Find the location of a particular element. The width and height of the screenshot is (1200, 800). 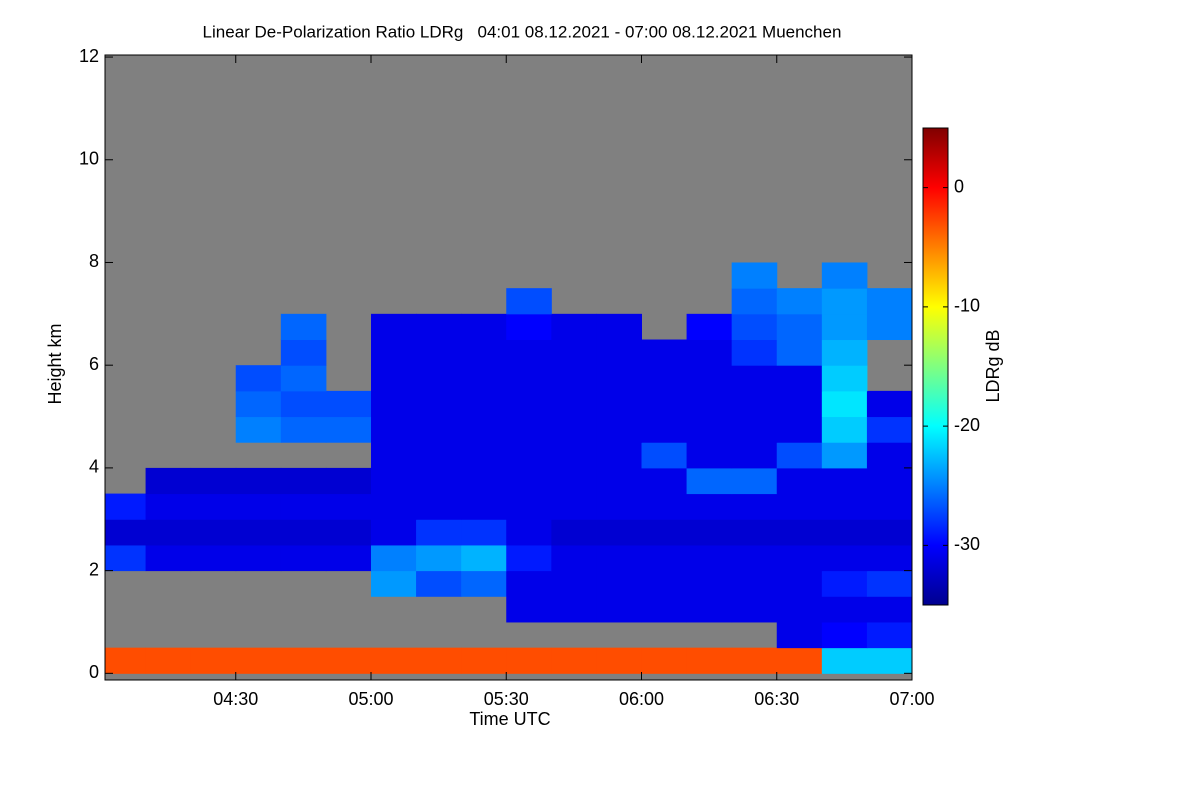

y-tick-label: 0 is located at coordinates (94, 672).